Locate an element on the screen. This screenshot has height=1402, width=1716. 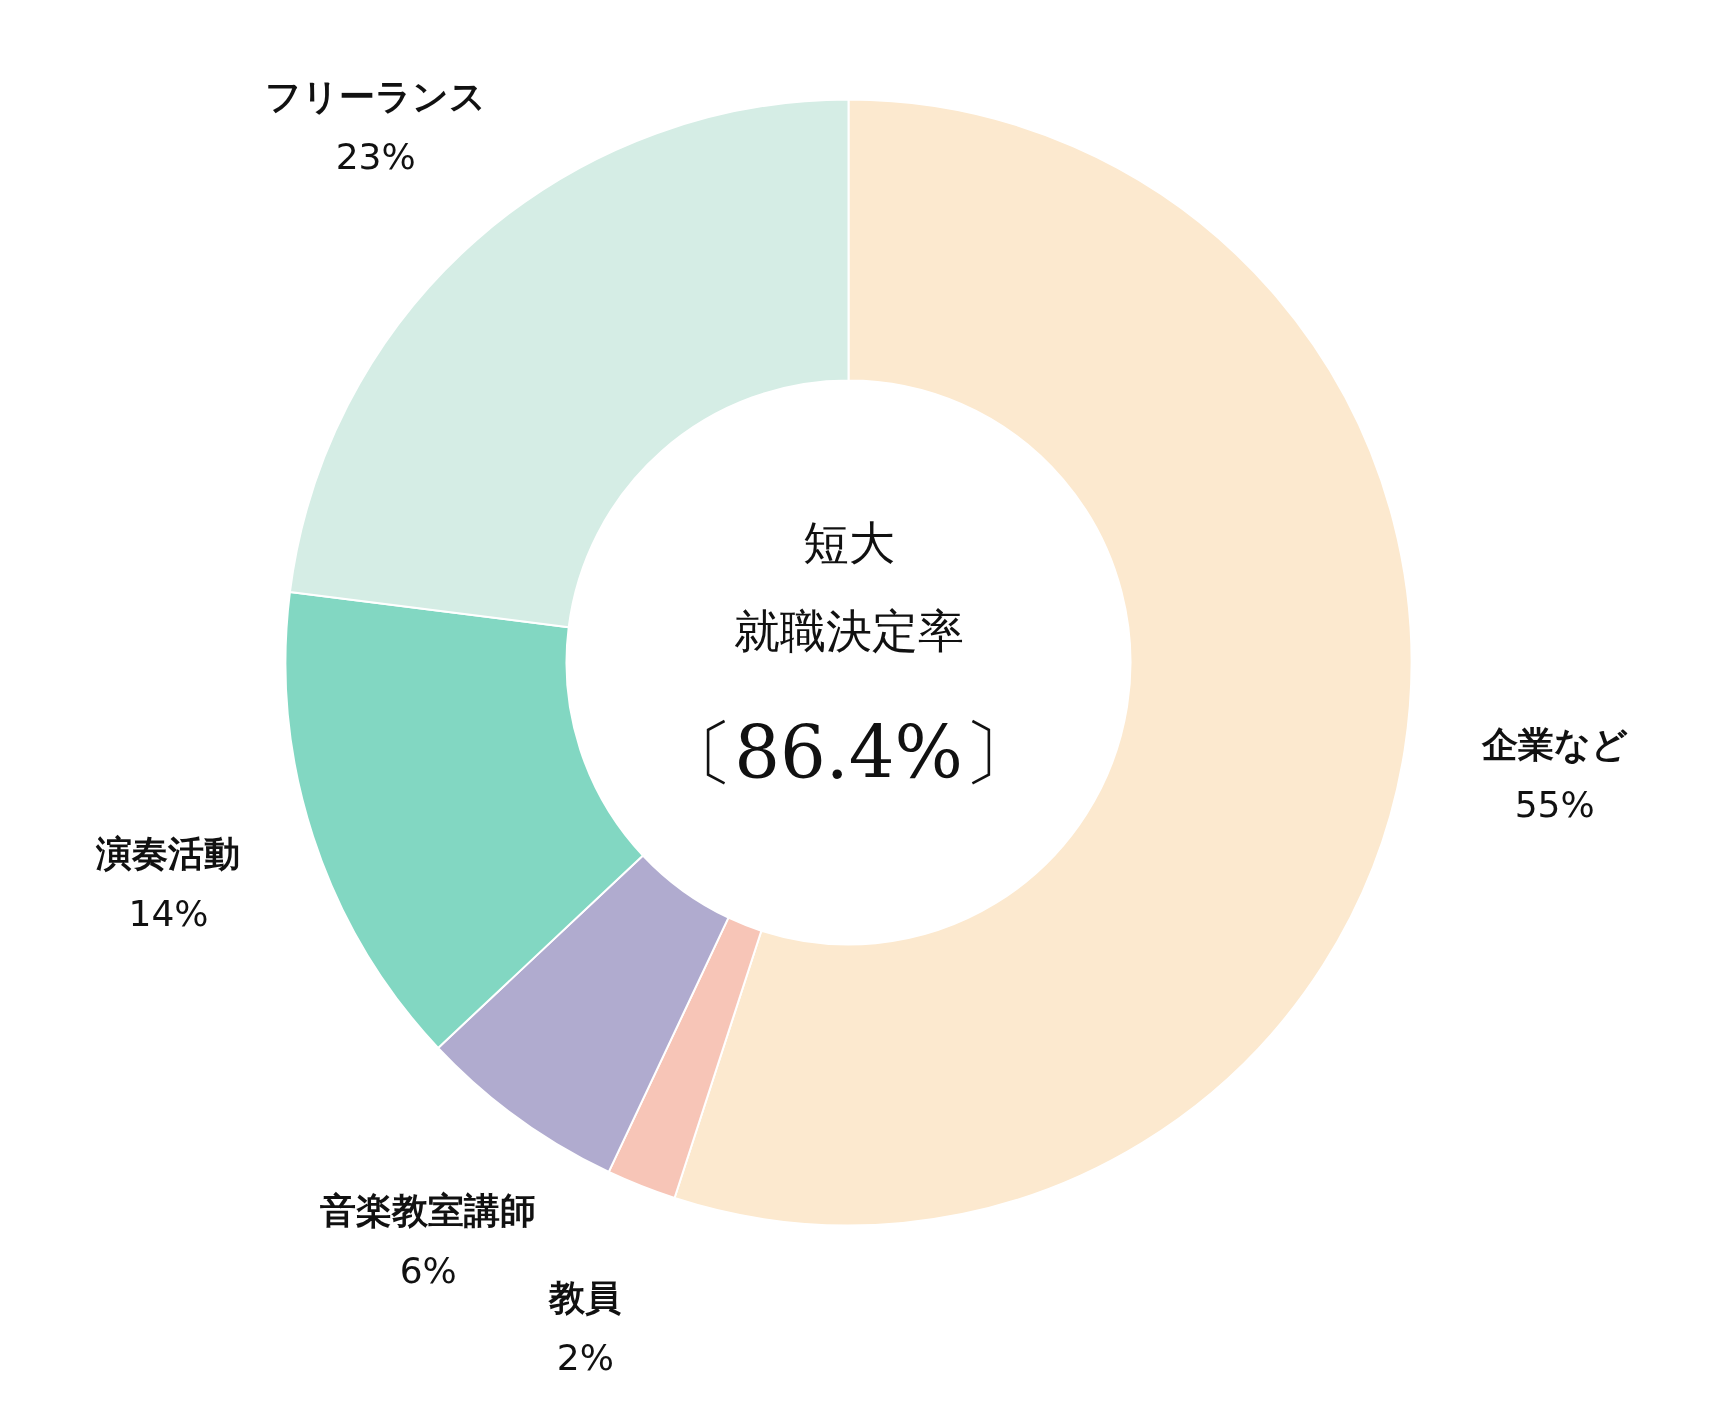
text: 短大 is located at coordinates (848, 542).